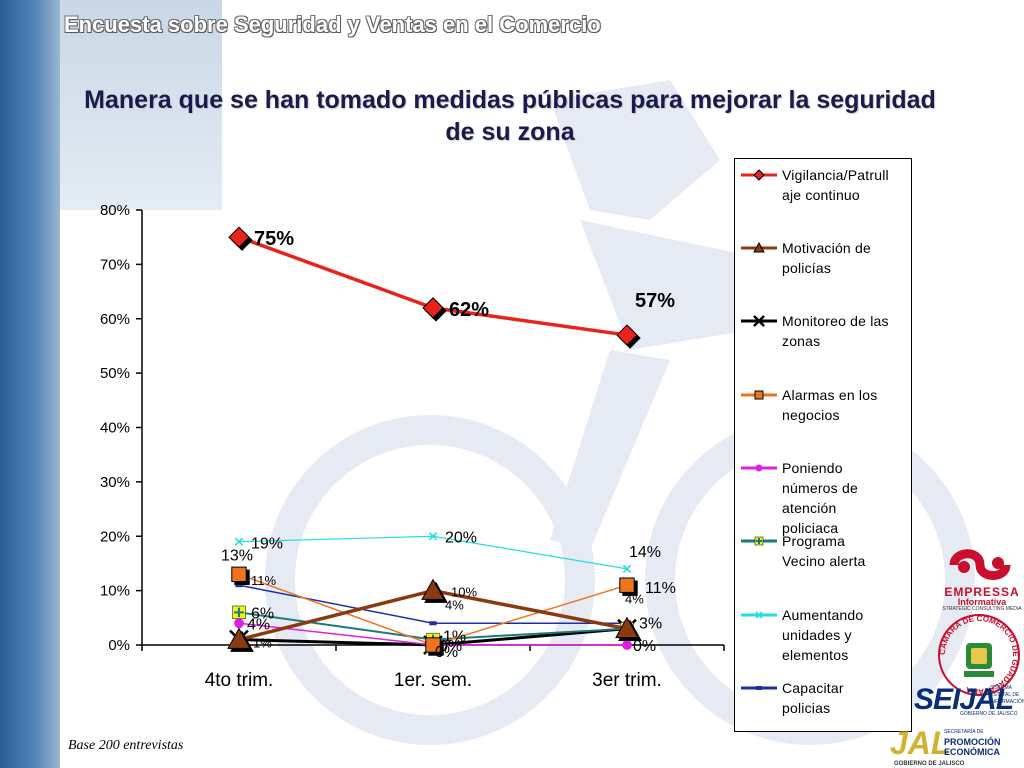 Image resolution: width=1024 pixels, height=768 pixels. What do you see at coordinates (964, 732) in the screenshot?
I see `promocion-sec: SECRETARÍA DE` at bounding box center [964, 732].